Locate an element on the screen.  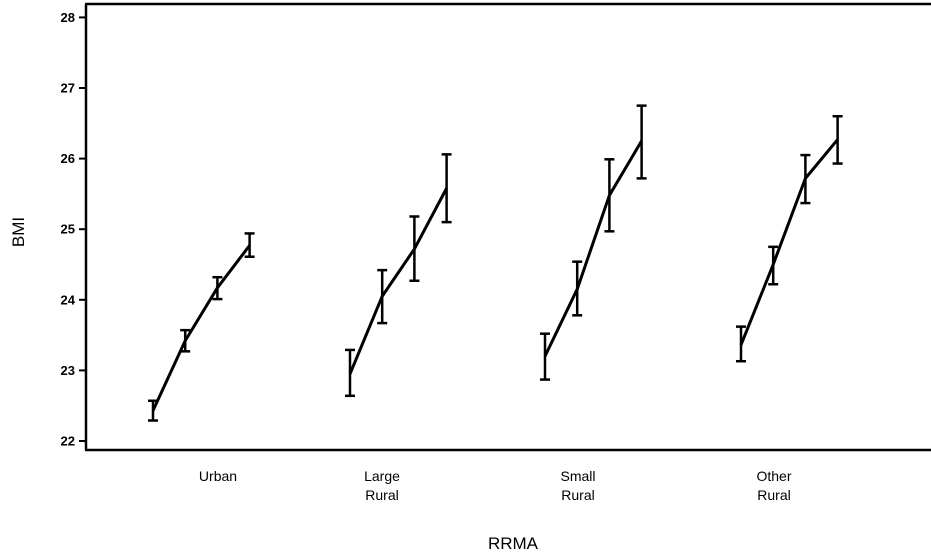
y-tick-label: 22 is located at coordinates (68, 441).